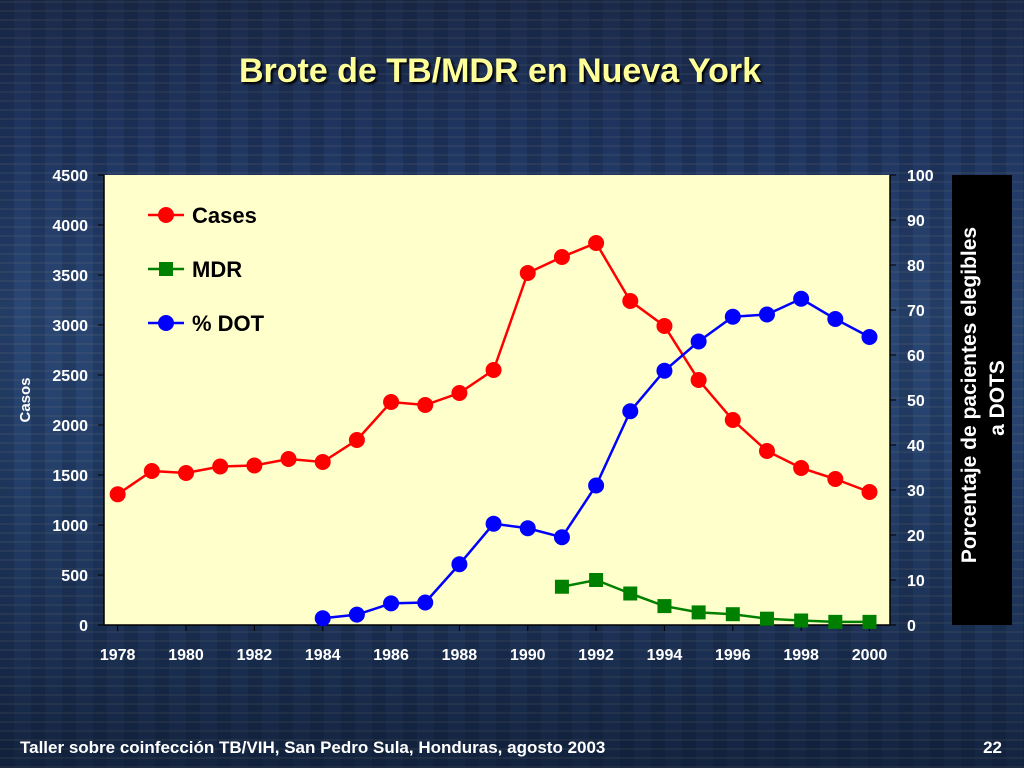 The image size is (1024, 768). I want to click on x-tick-label: 1978, so click(118, 655).